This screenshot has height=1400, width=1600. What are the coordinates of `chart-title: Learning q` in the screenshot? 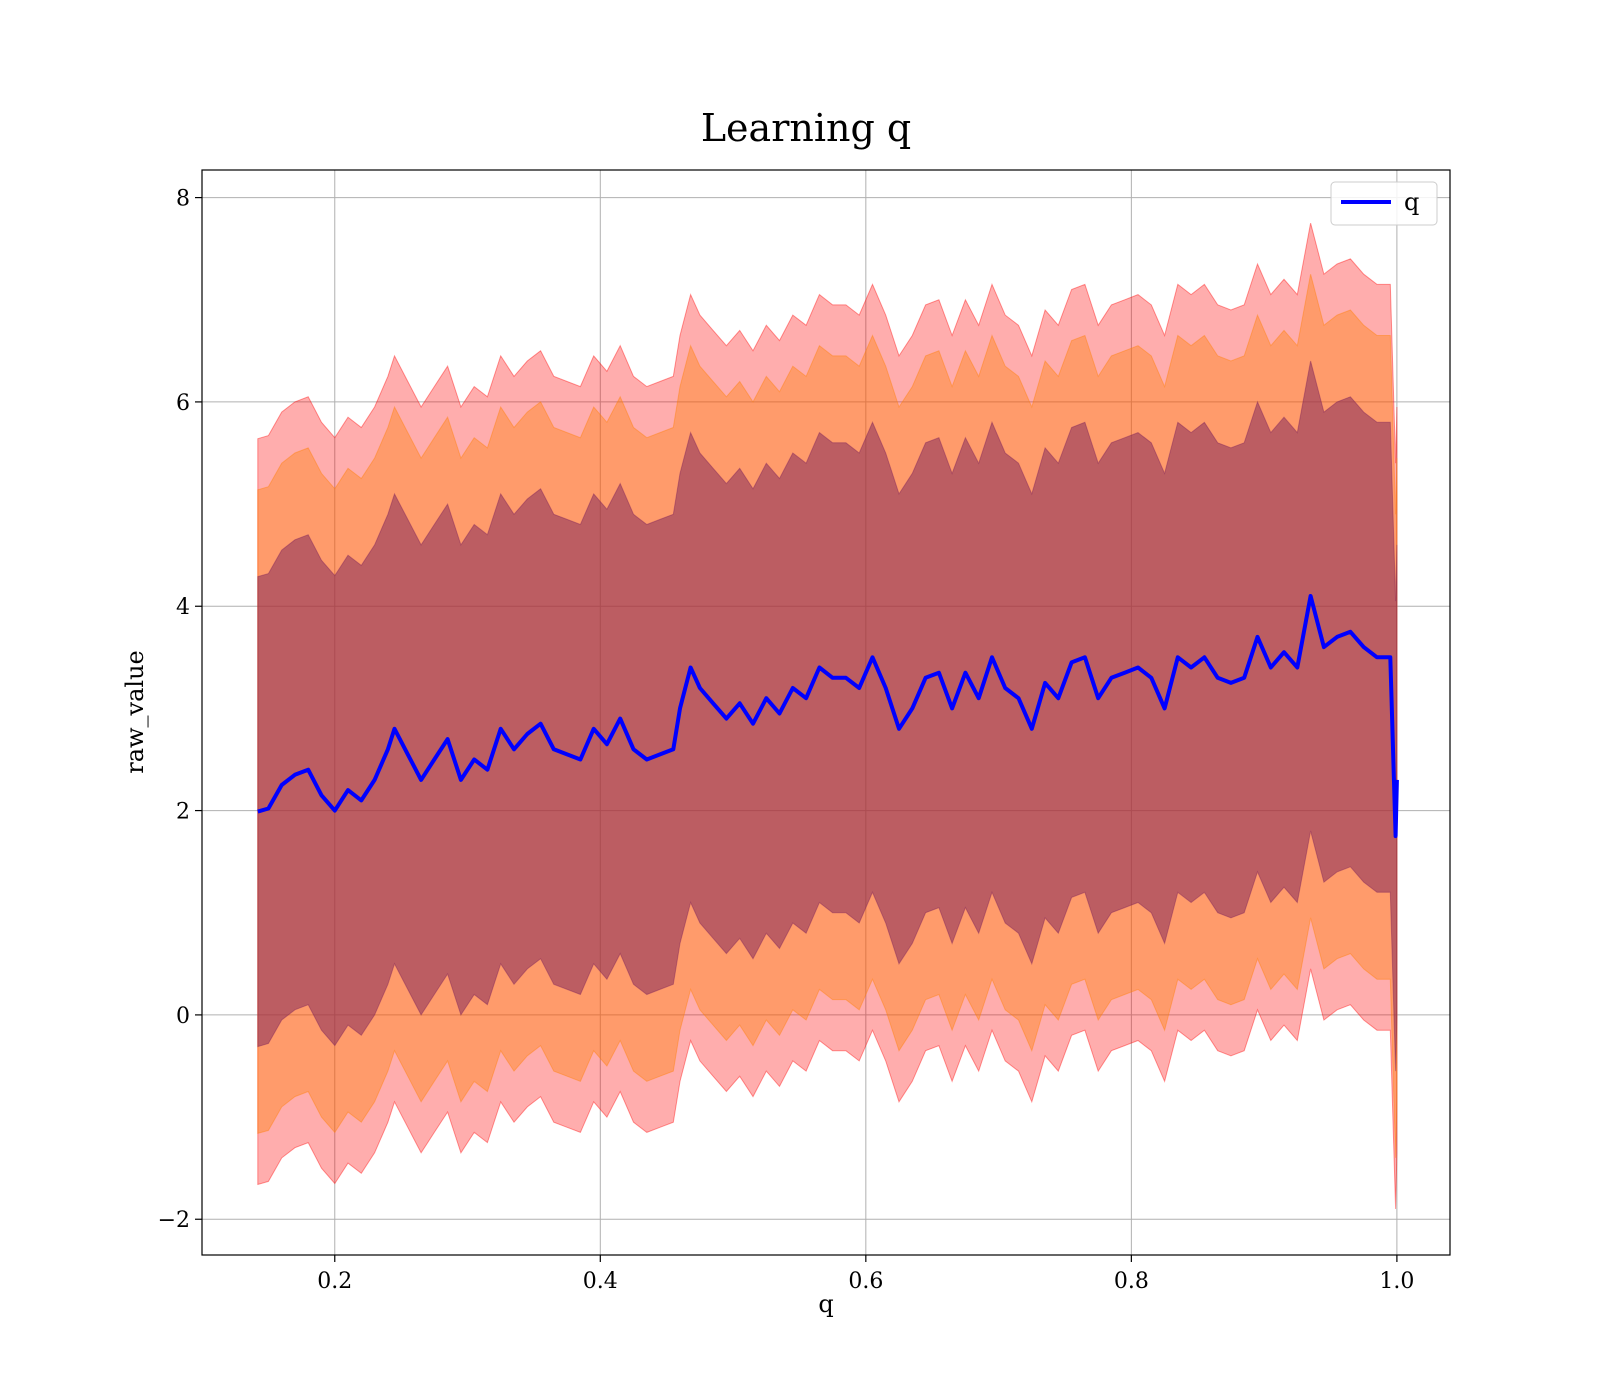 It's located at (806, 128).